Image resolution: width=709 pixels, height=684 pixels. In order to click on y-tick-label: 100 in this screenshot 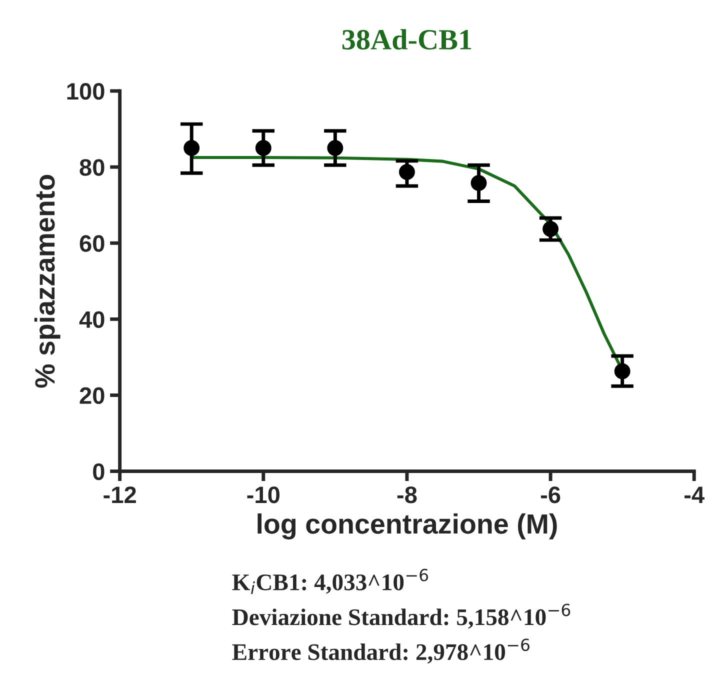, I will do `click(85, 91)`.